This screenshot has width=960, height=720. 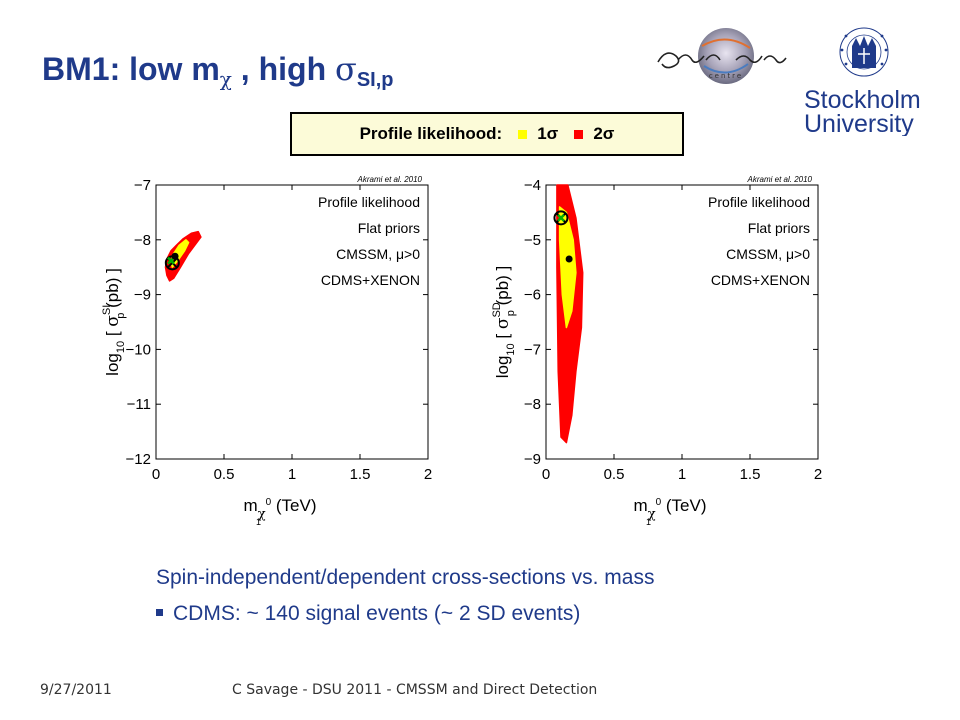 What do you see at coordinates (532, 240) in the screenshot?
I see `y-tick-label: −5` at bounding box center [532, 240].